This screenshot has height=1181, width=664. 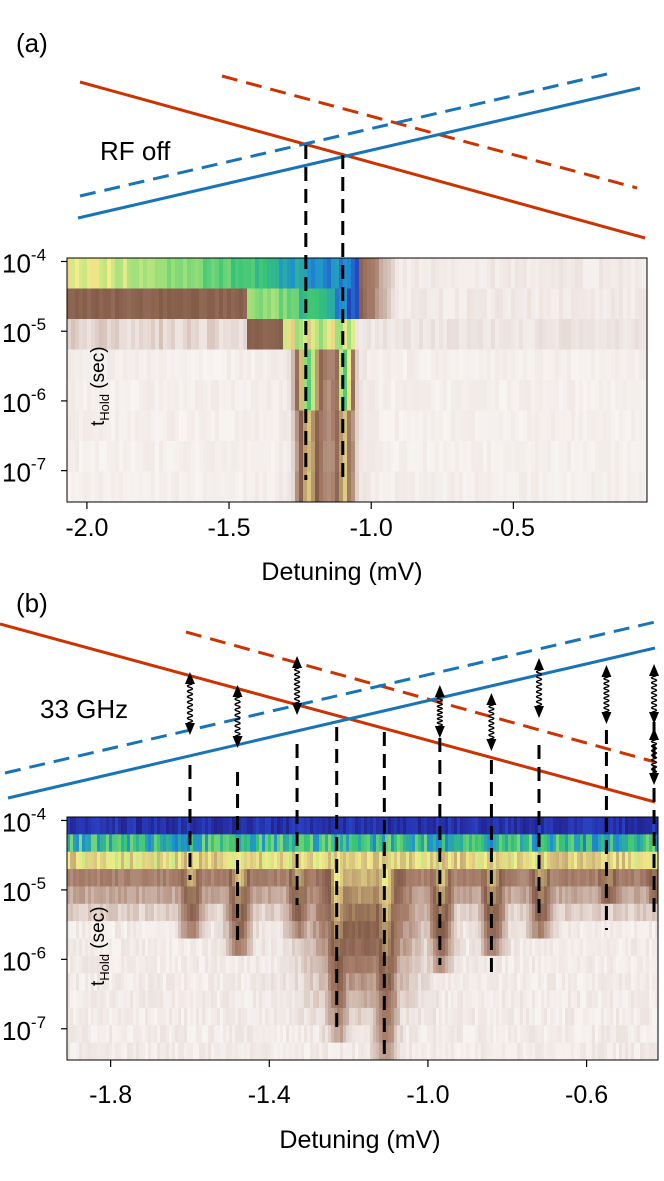 I want to click on panel-b-y-tick-label: 10⁻⁶, so click(x=24, y=959).